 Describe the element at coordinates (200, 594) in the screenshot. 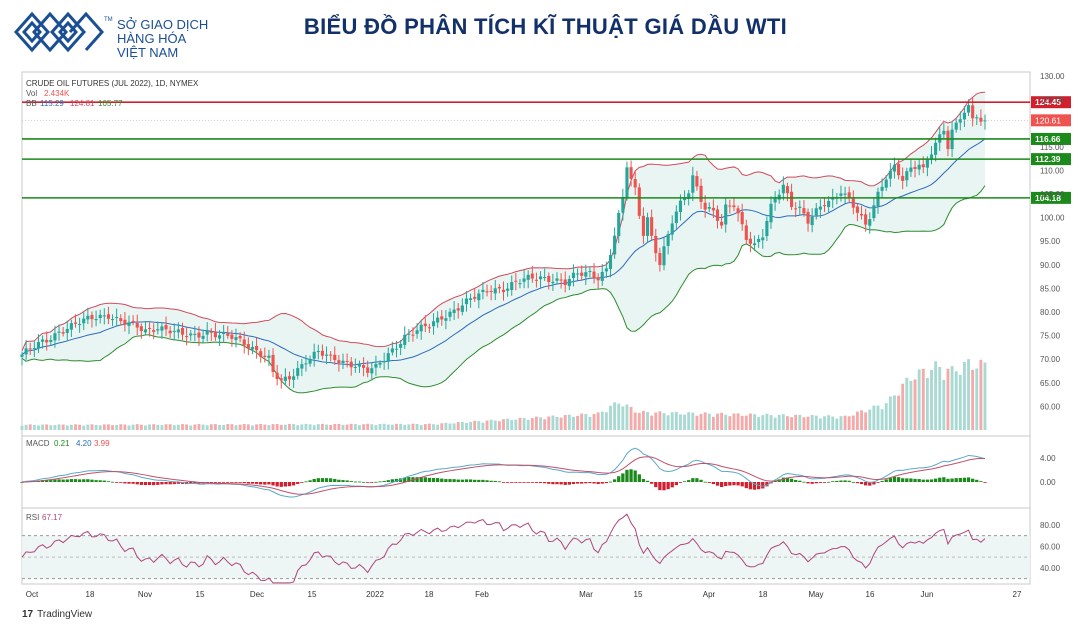

I see `x-tick-3: 15` at that location.